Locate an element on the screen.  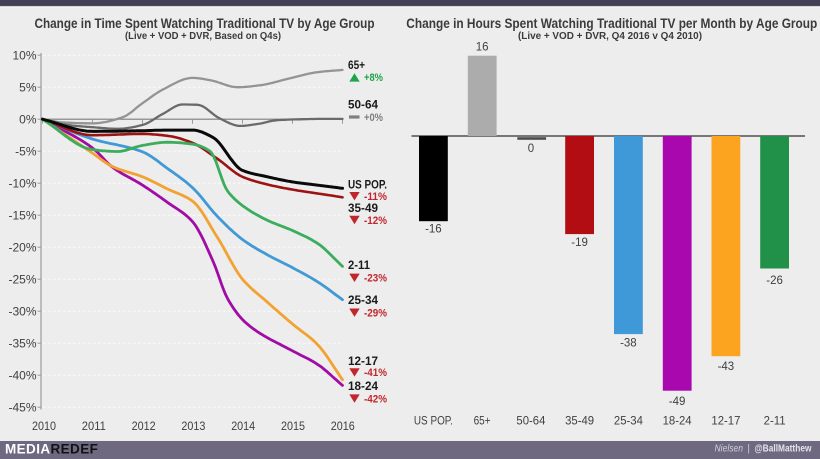
svg-text: 5% is located at coordinates (28, 87).